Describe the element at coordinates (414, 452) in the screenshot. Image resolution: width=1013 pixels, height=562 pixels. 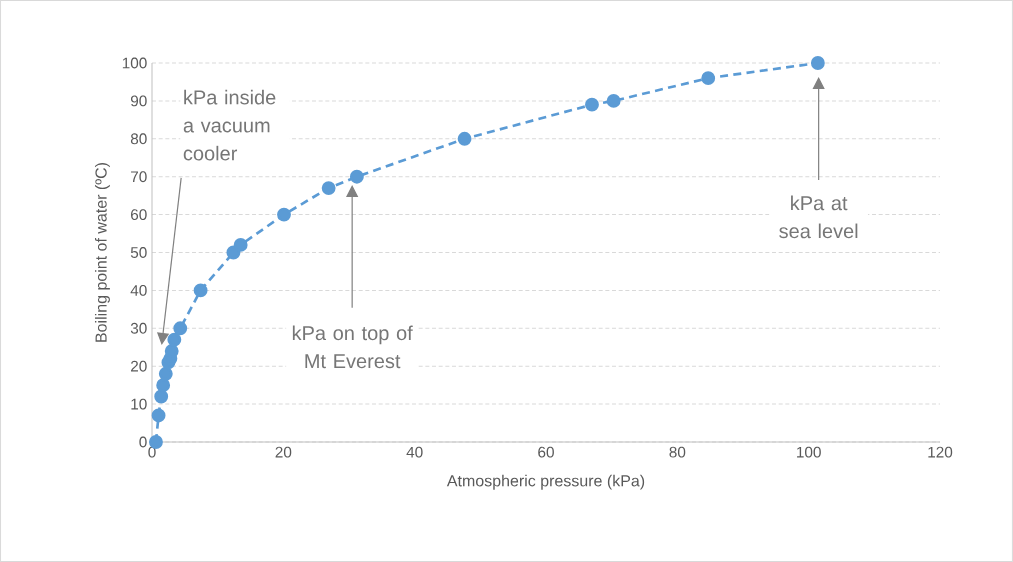
I see `x-tick-label: 40` at that location.